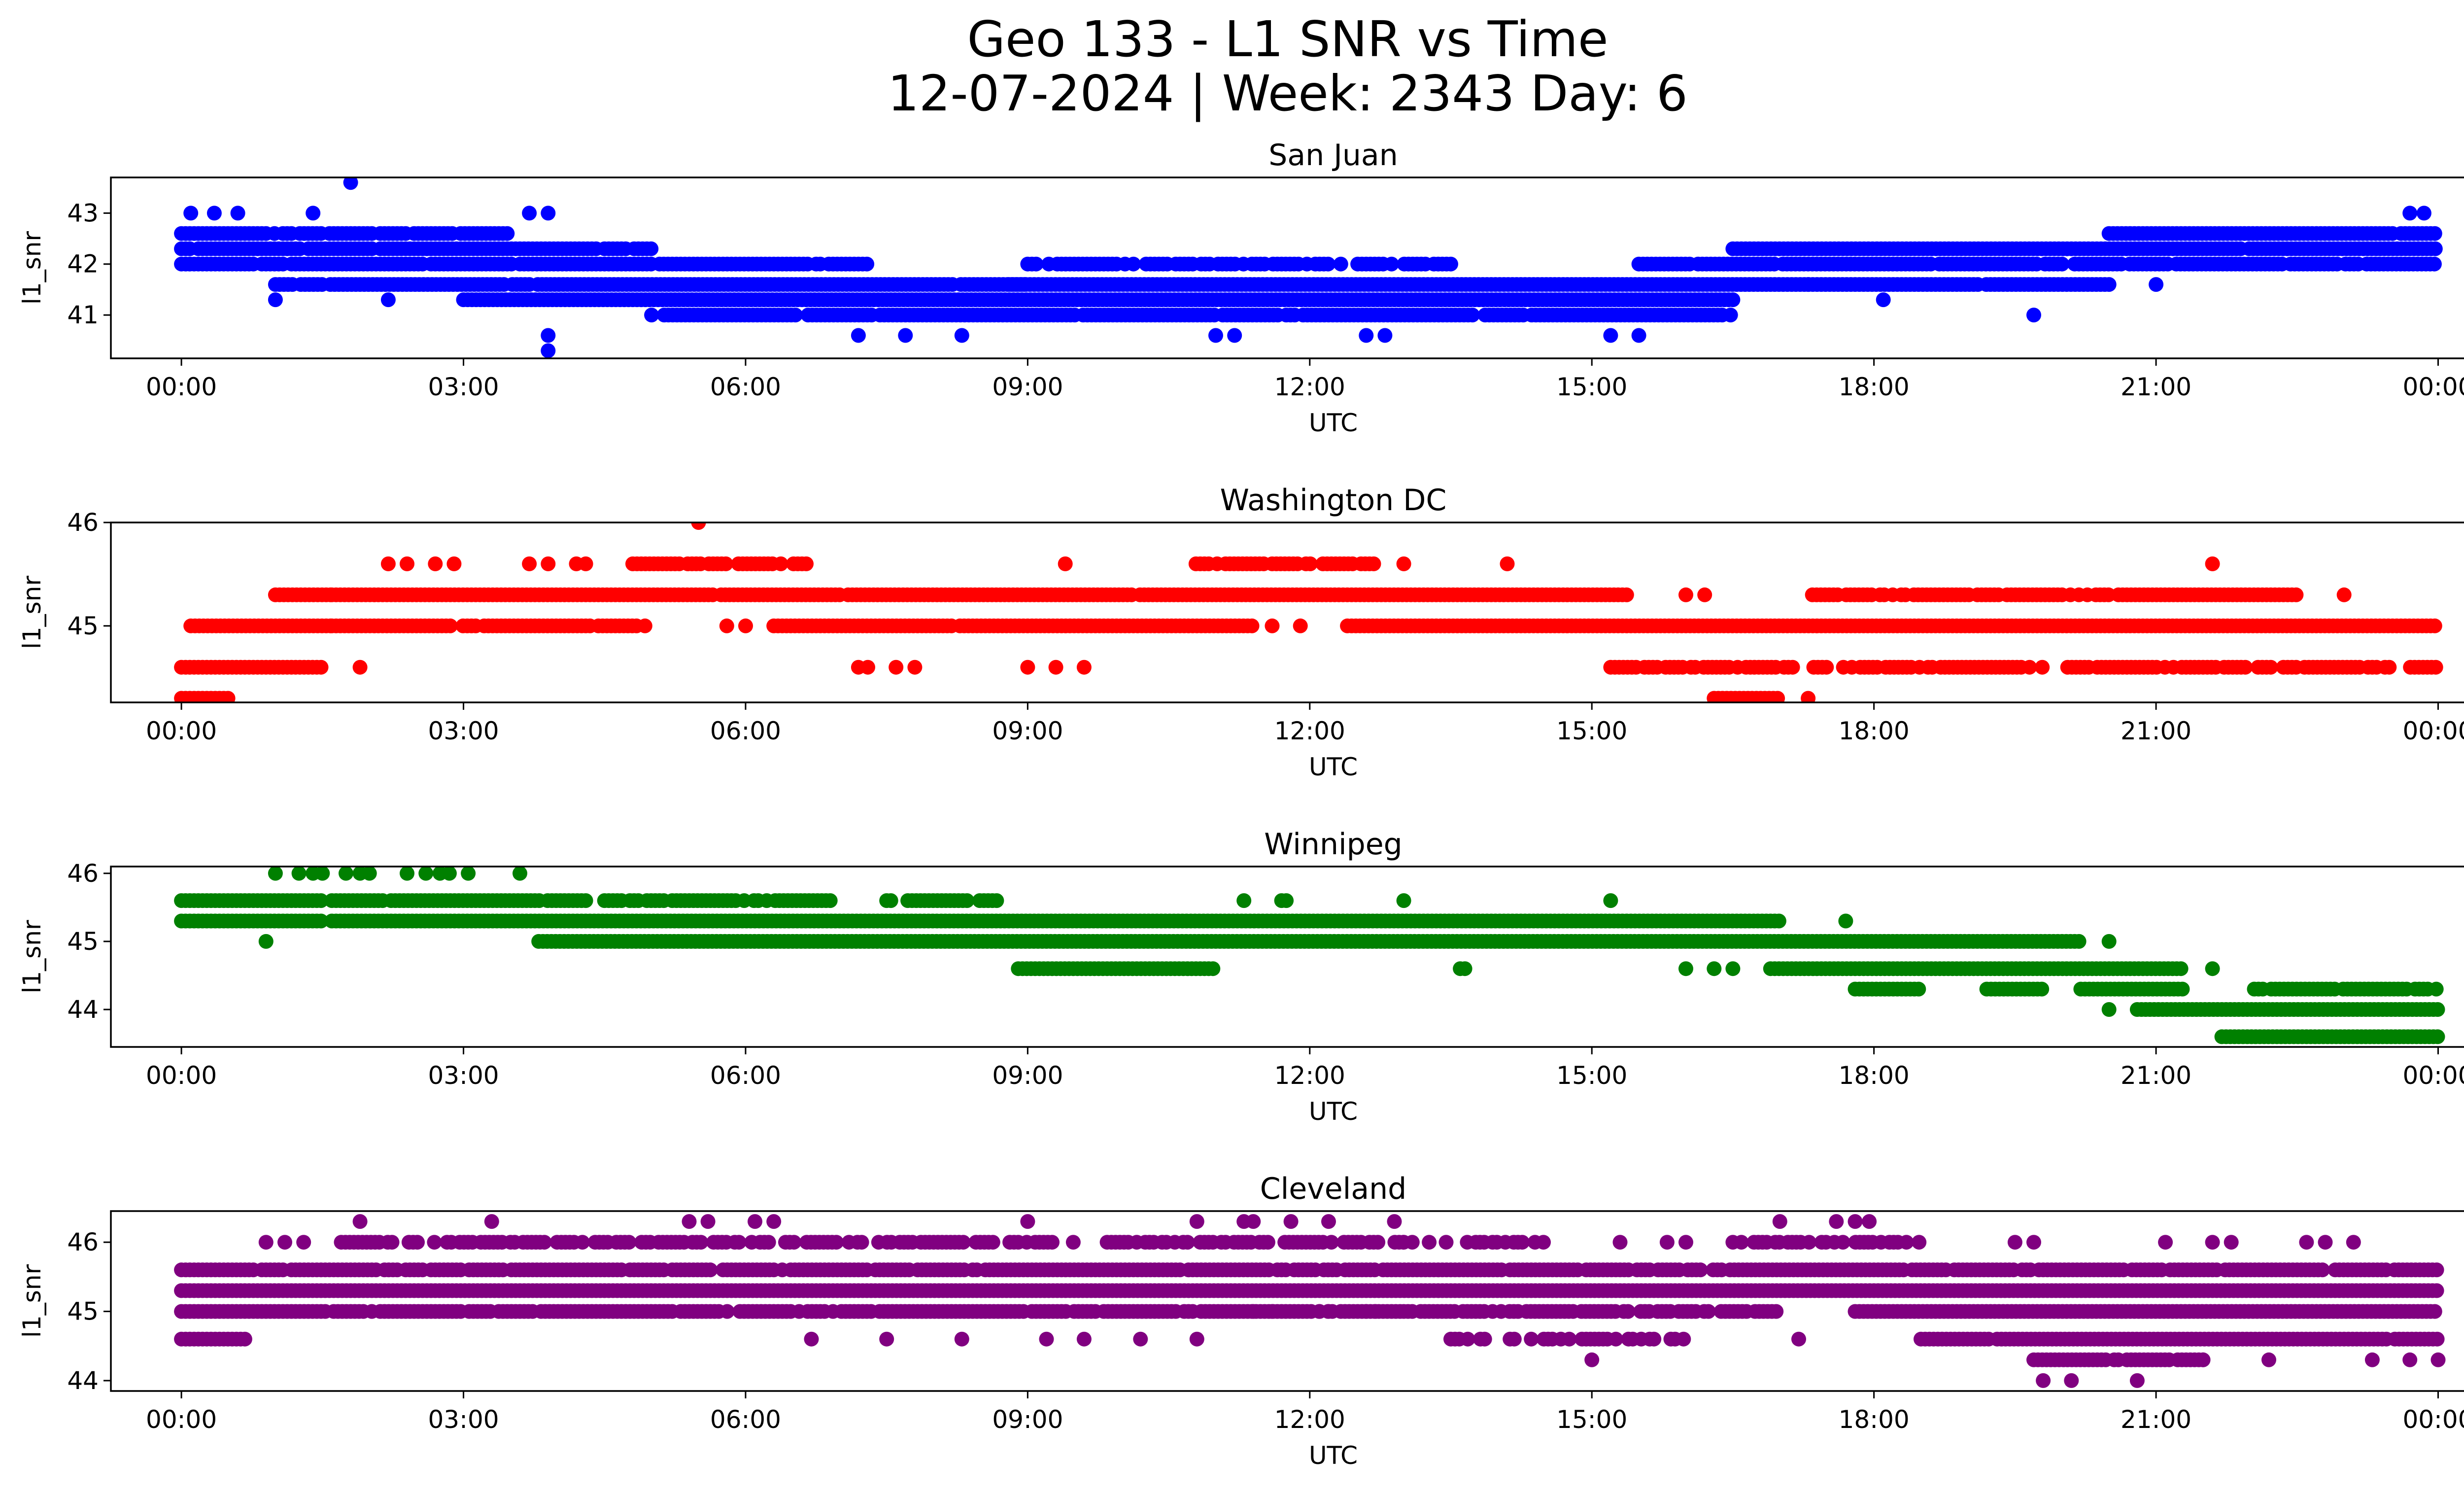 This screenshot has height=1495, width=2464. I want to click on y-tick-label: 45, so click(83, 626).